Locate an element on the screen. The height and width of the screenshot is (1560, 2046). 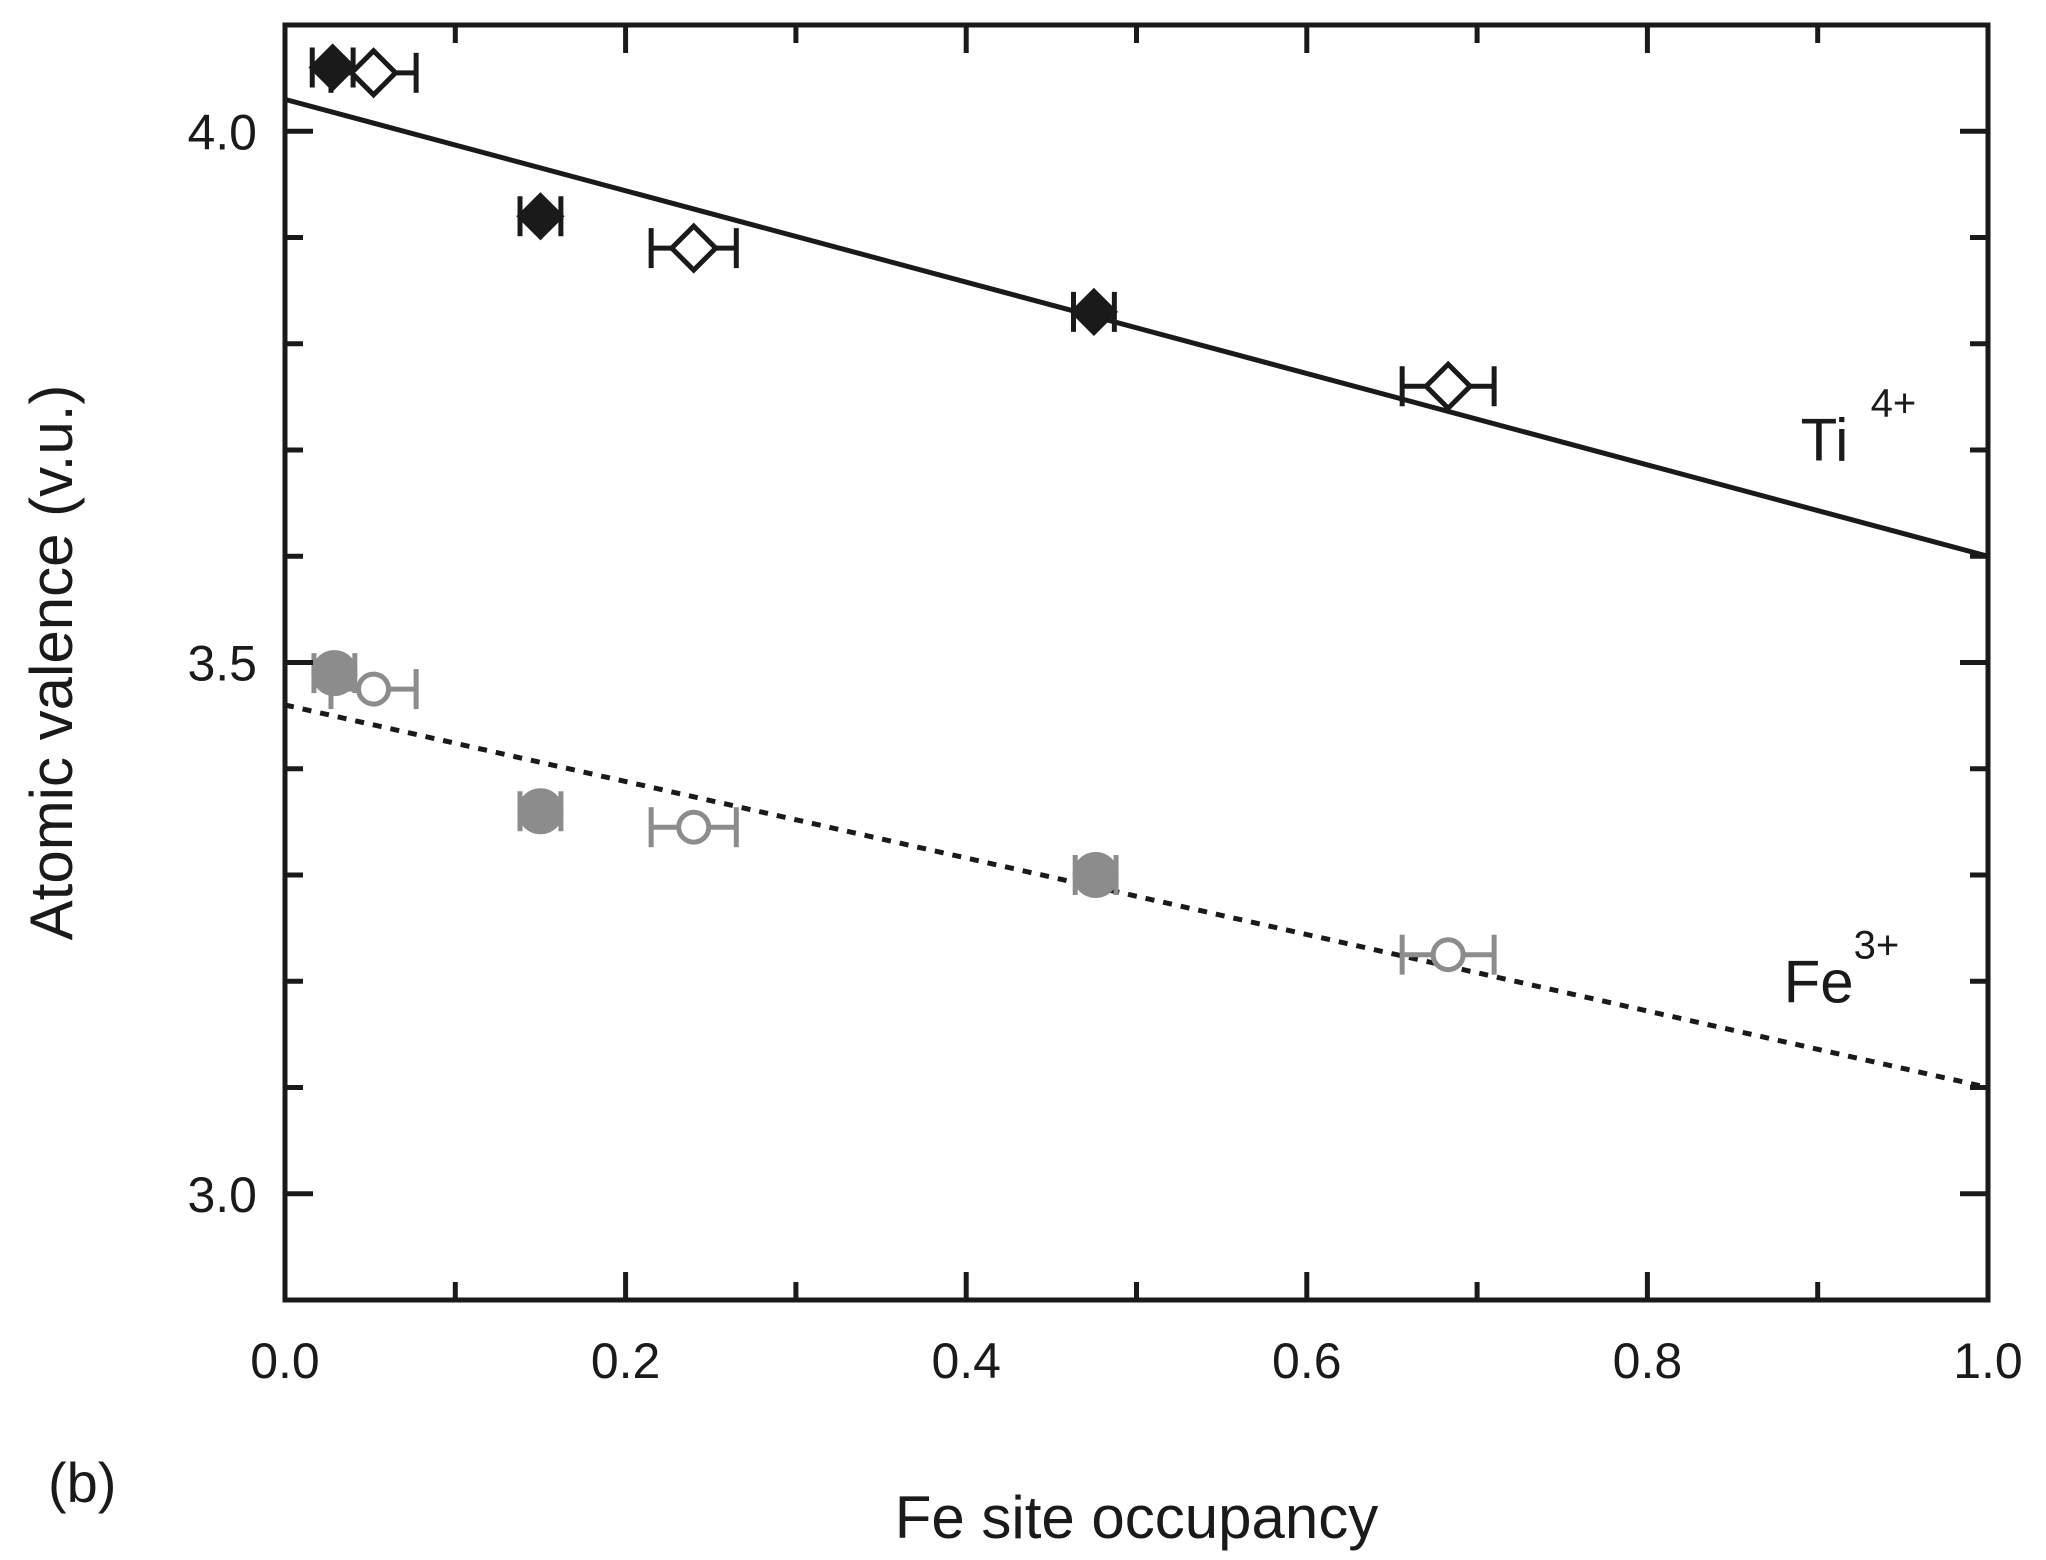
panel-label: (b) is located at coordinates (82, 1482).